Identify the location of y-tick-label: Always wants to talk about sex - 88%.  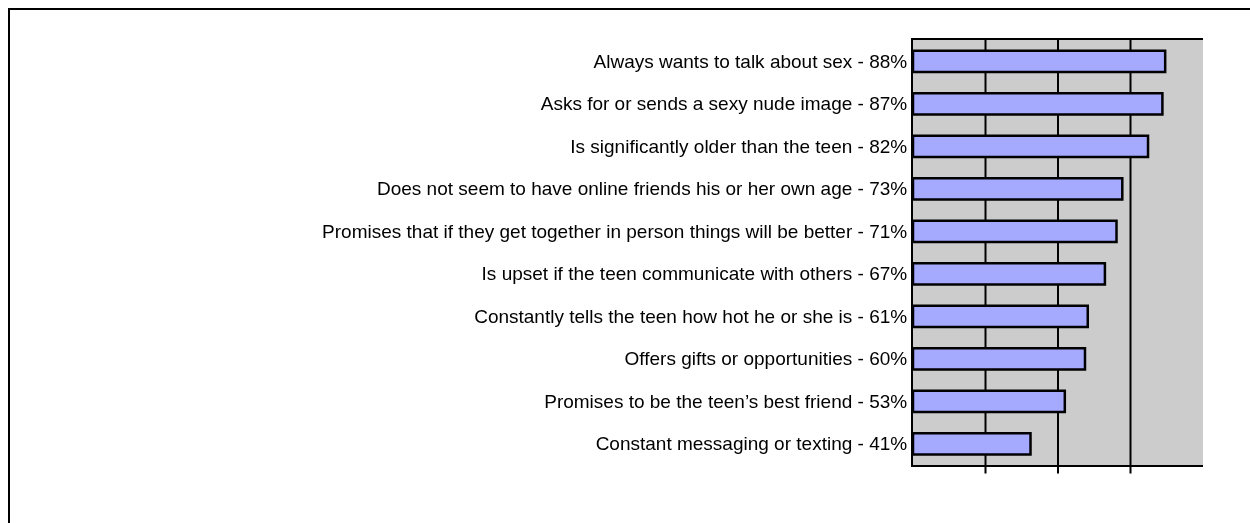
(750, 61).